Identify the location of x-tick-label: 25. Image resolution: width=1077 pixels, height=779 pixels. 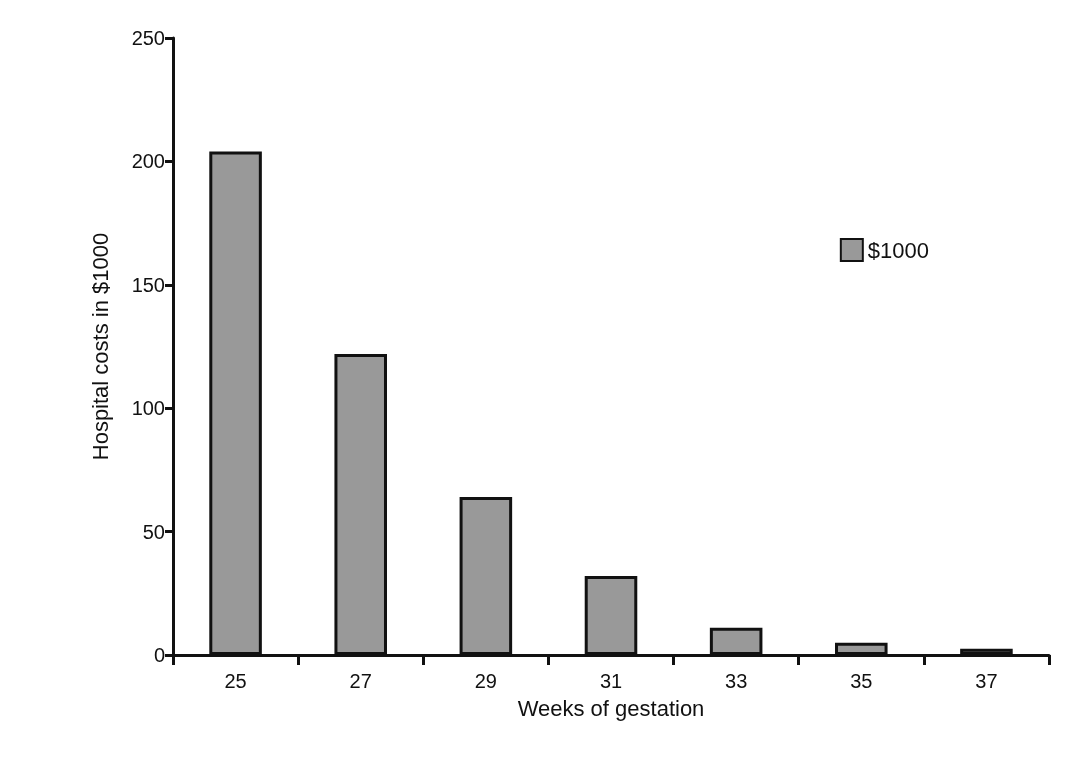
(235, 681).